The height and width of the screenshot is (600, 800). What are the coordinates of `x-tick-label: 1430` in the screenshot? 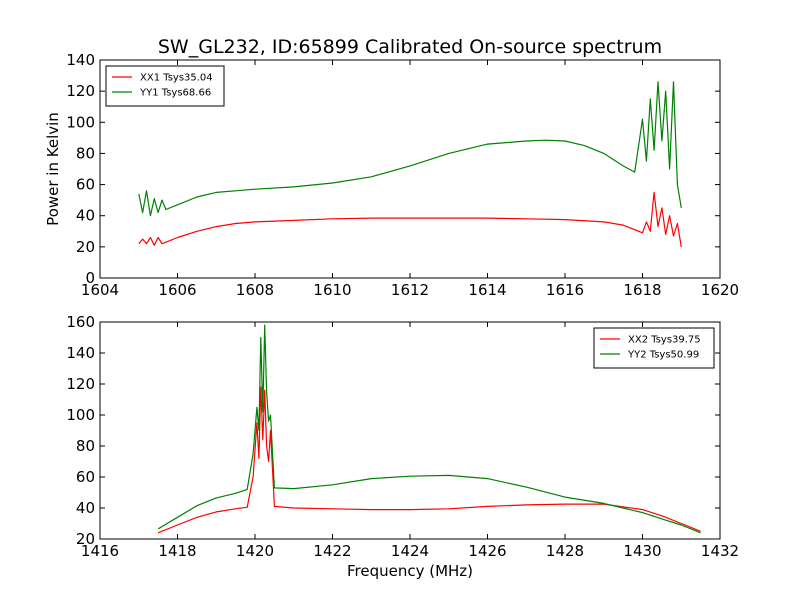 It's located at (642, 551).